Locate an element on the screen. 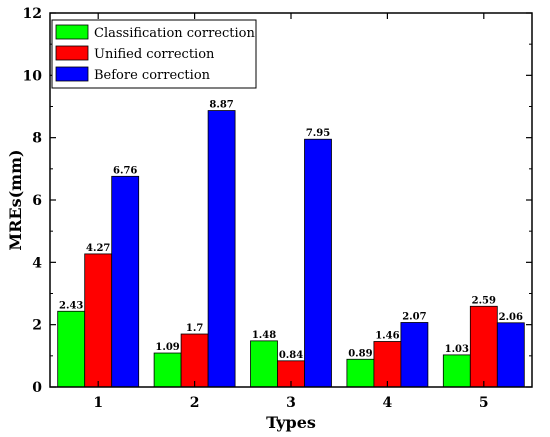 Image resolution: width=550 pixels, height=437 pixels. y-tick-label: 8 is located at coordinates (37, 139).